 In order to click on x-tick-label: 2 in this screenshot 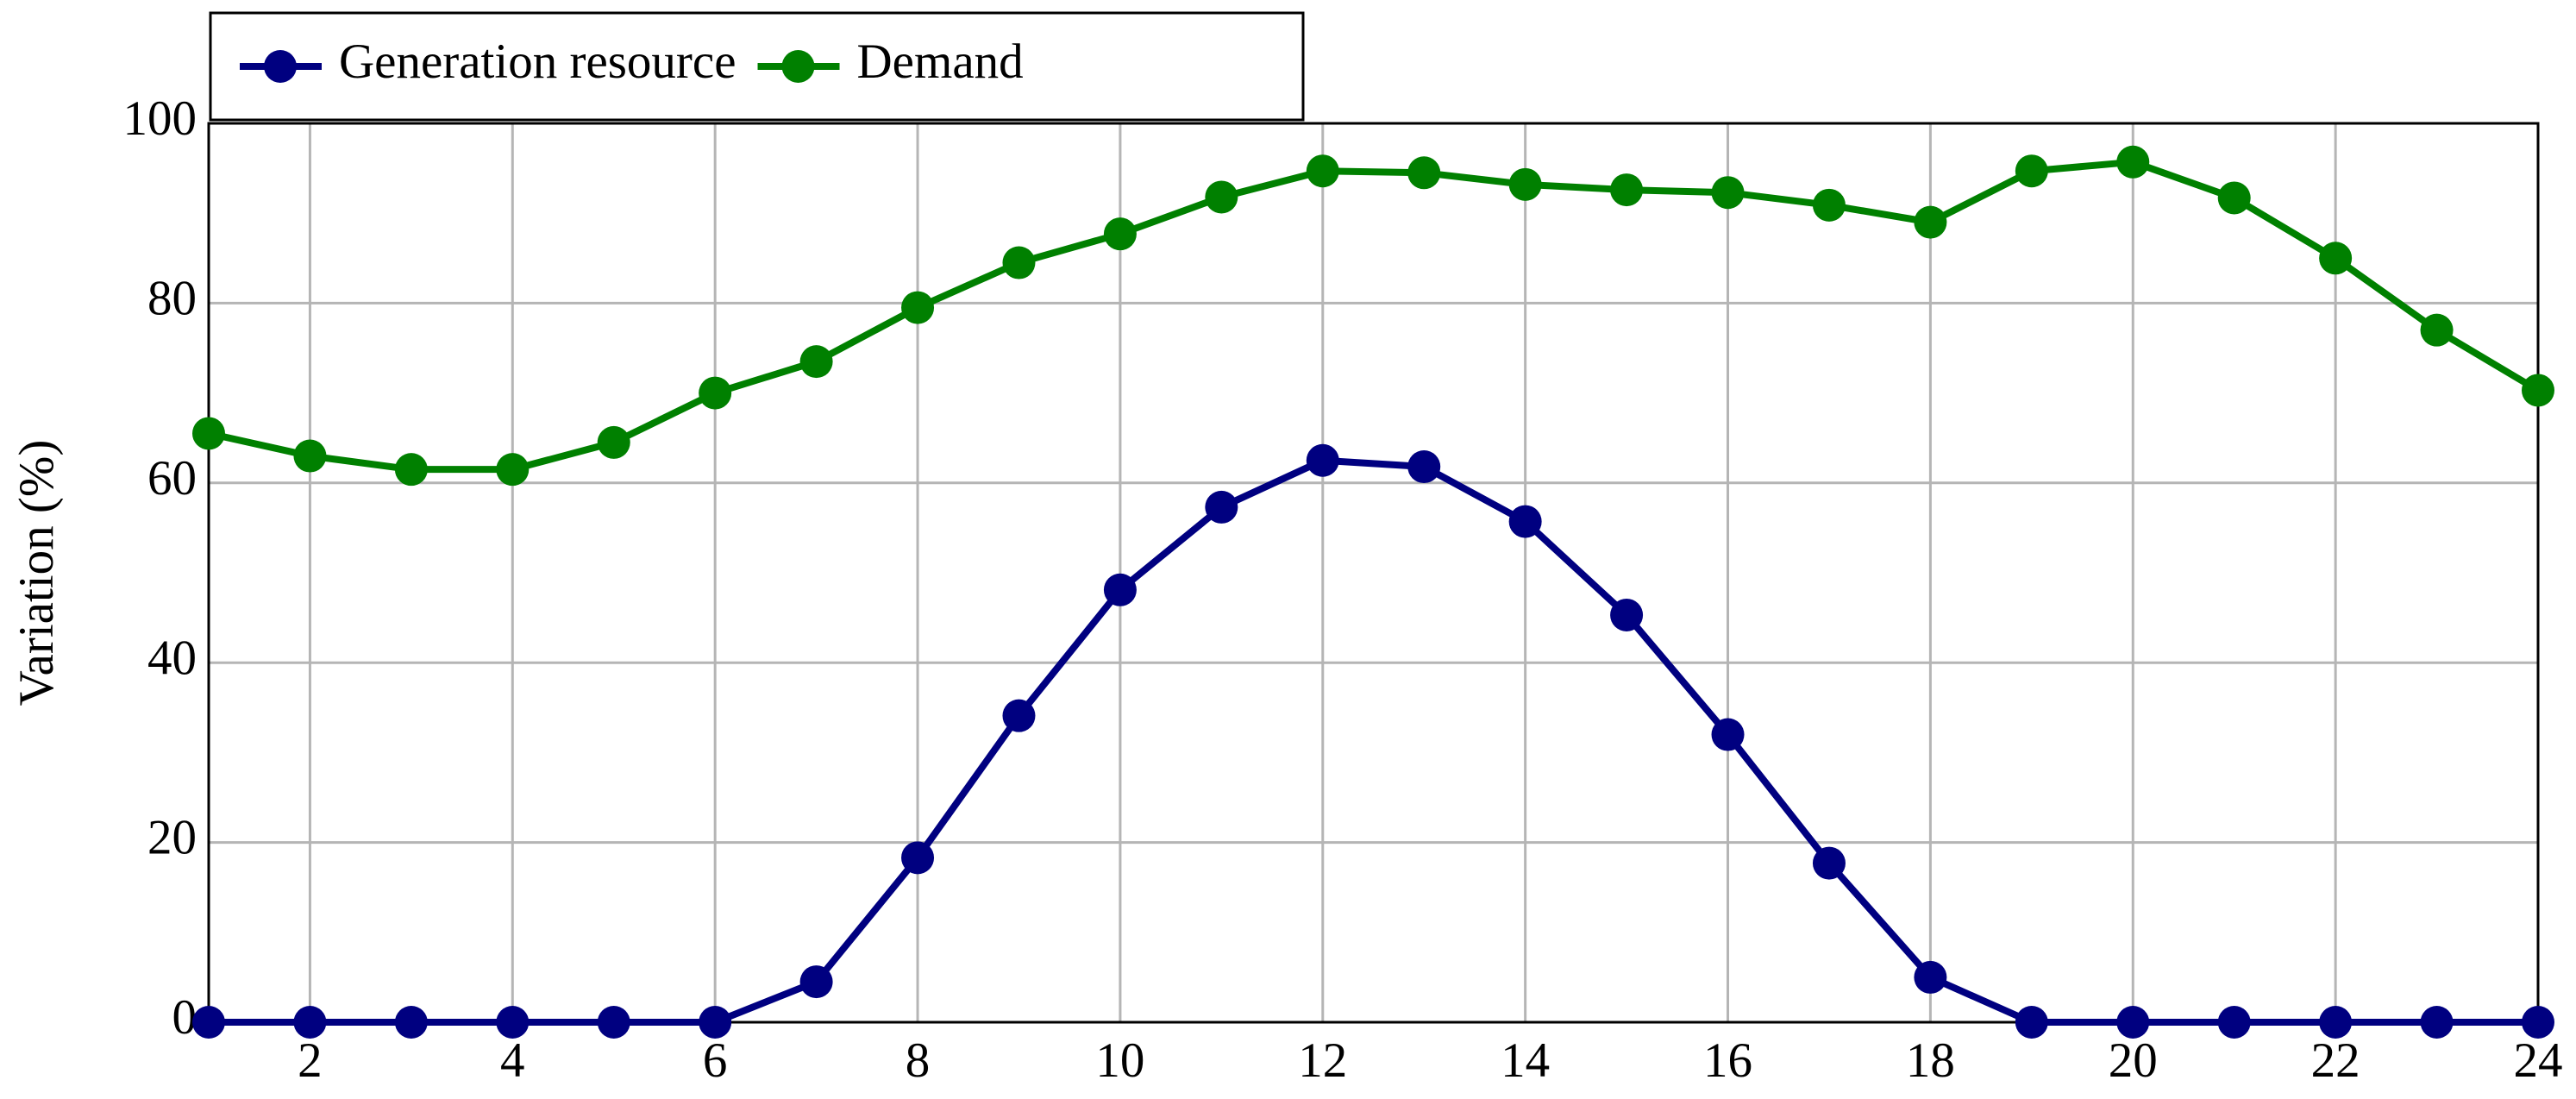, I will do `click(310, 1060)`.